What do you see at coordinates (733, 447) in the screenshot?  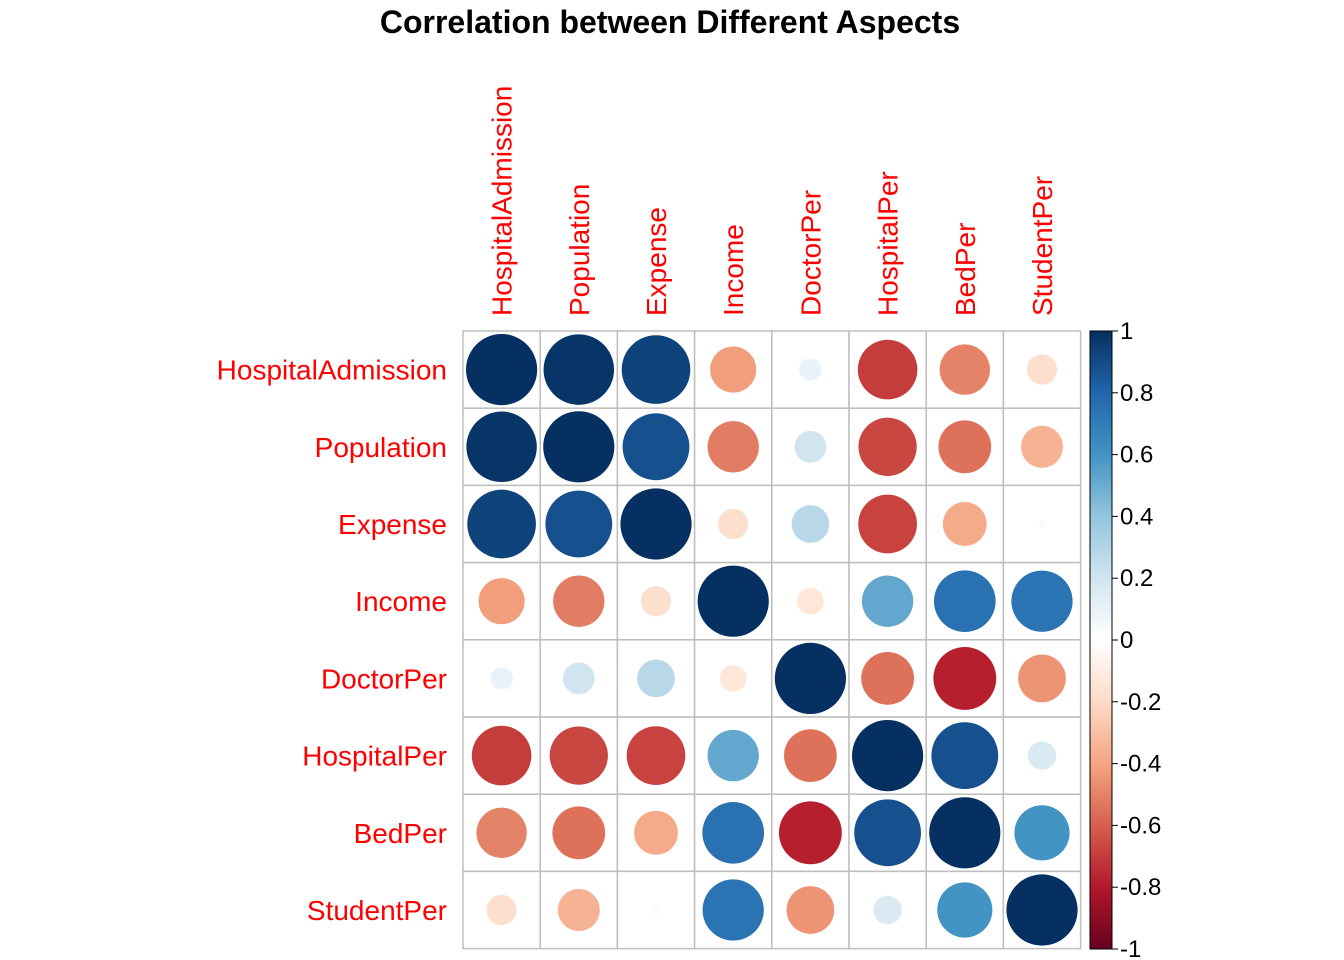 I see `correlation-circle-Population-Income` at bounding box center [733, 447].